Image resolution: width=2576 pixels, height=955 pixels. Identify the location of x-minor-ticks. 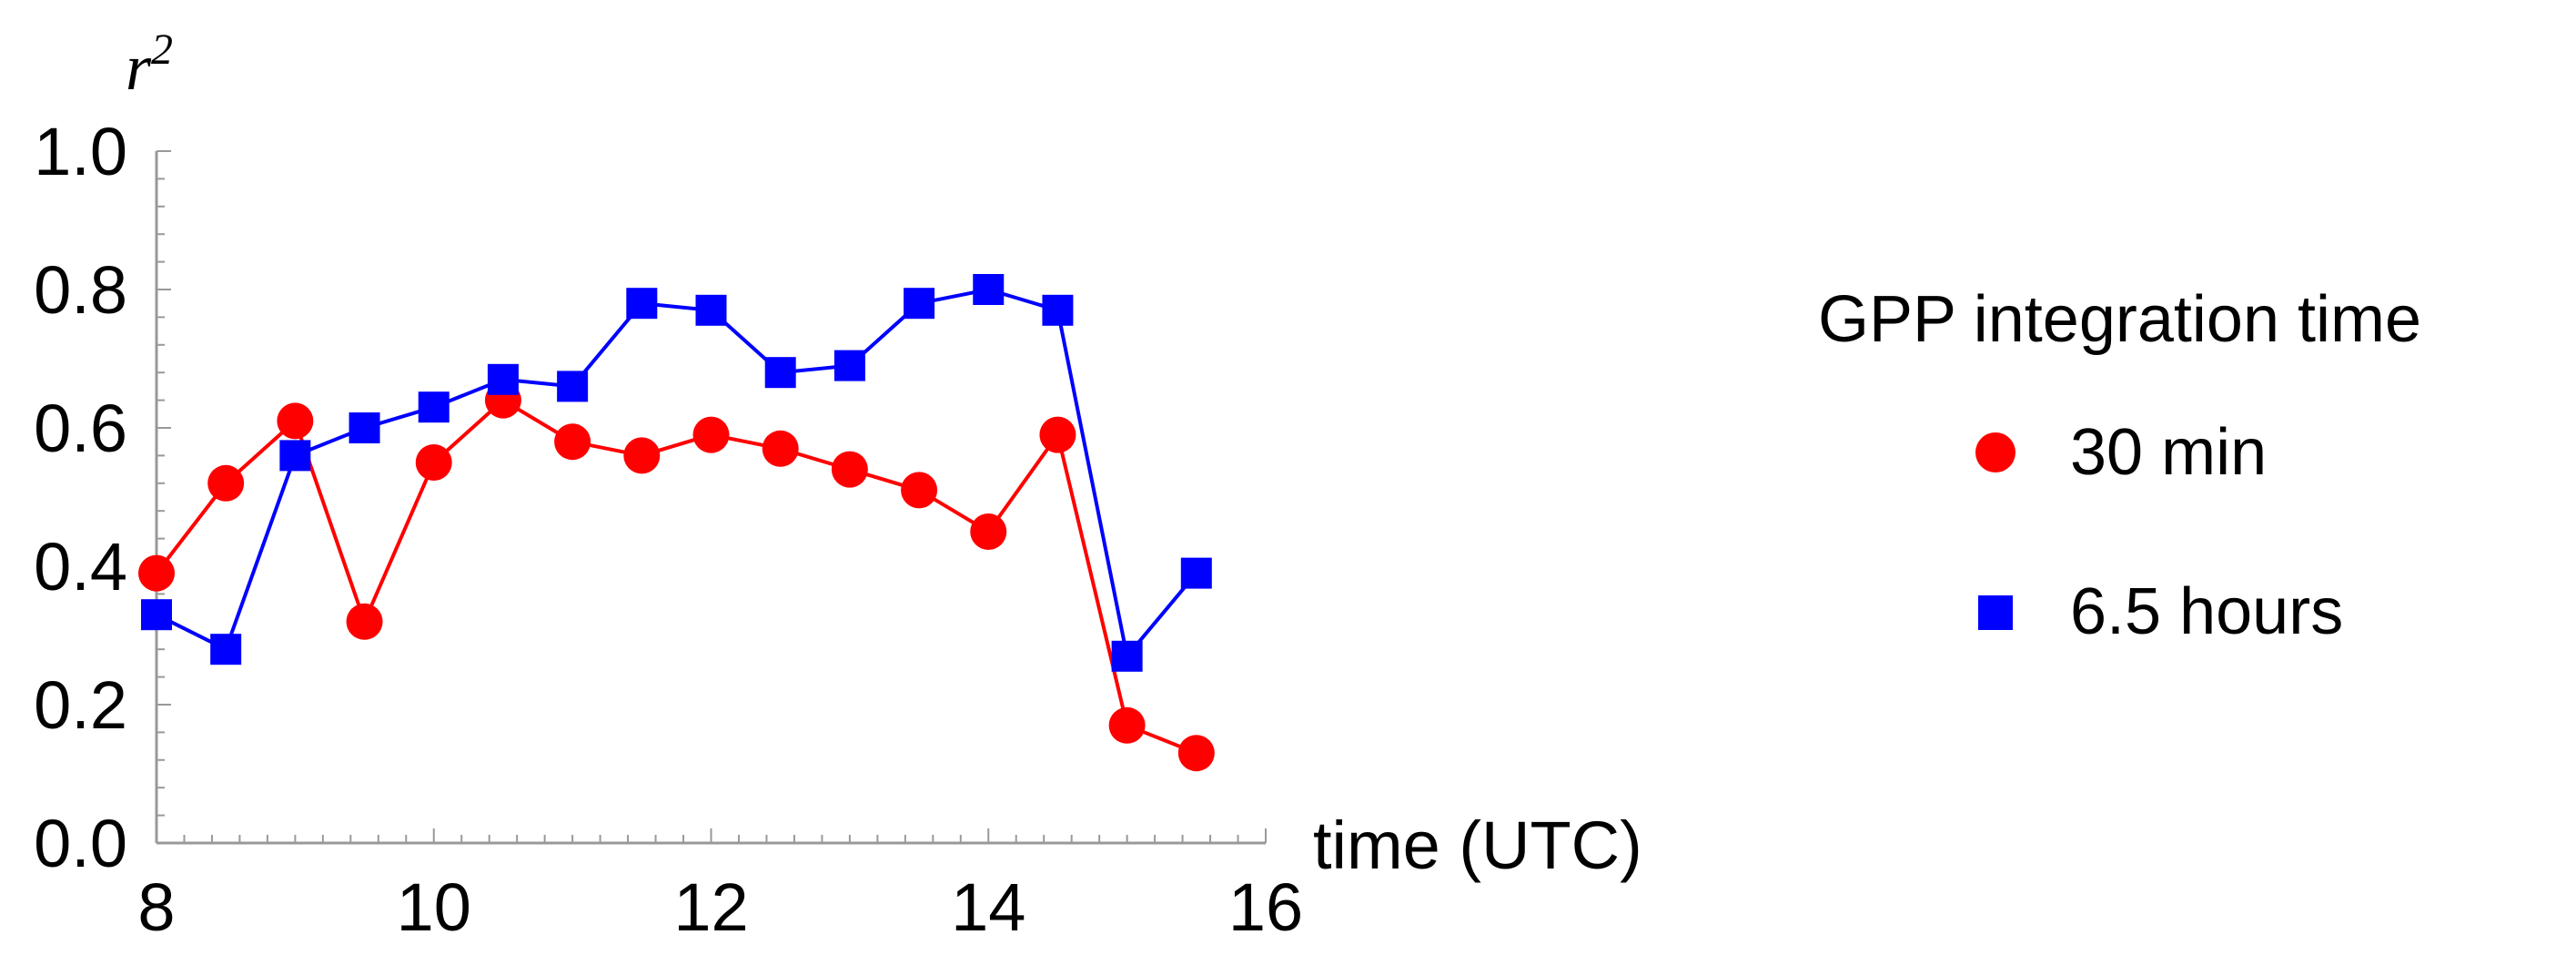
(711, 835).